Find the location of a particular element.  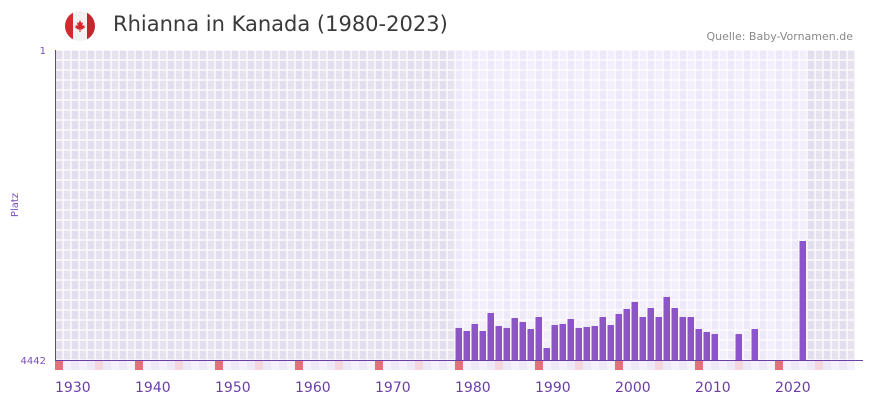

bar-1987 is located at coordinates (514, 338).